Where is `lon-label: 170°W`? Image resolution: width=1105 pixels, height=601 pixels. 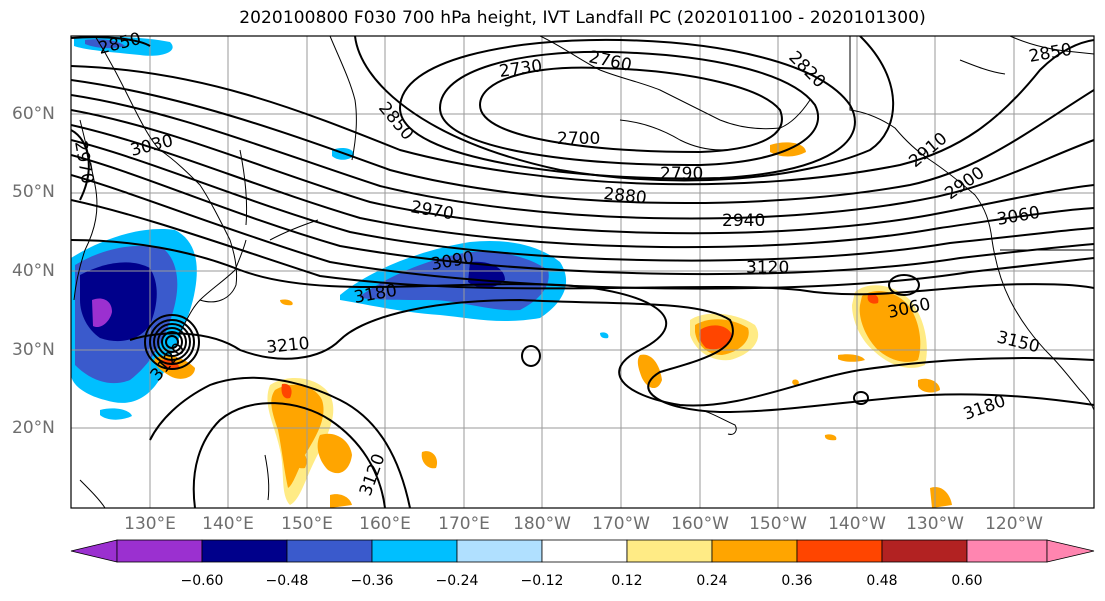
lon-label: 170°W is located at coordinates (621, 524).